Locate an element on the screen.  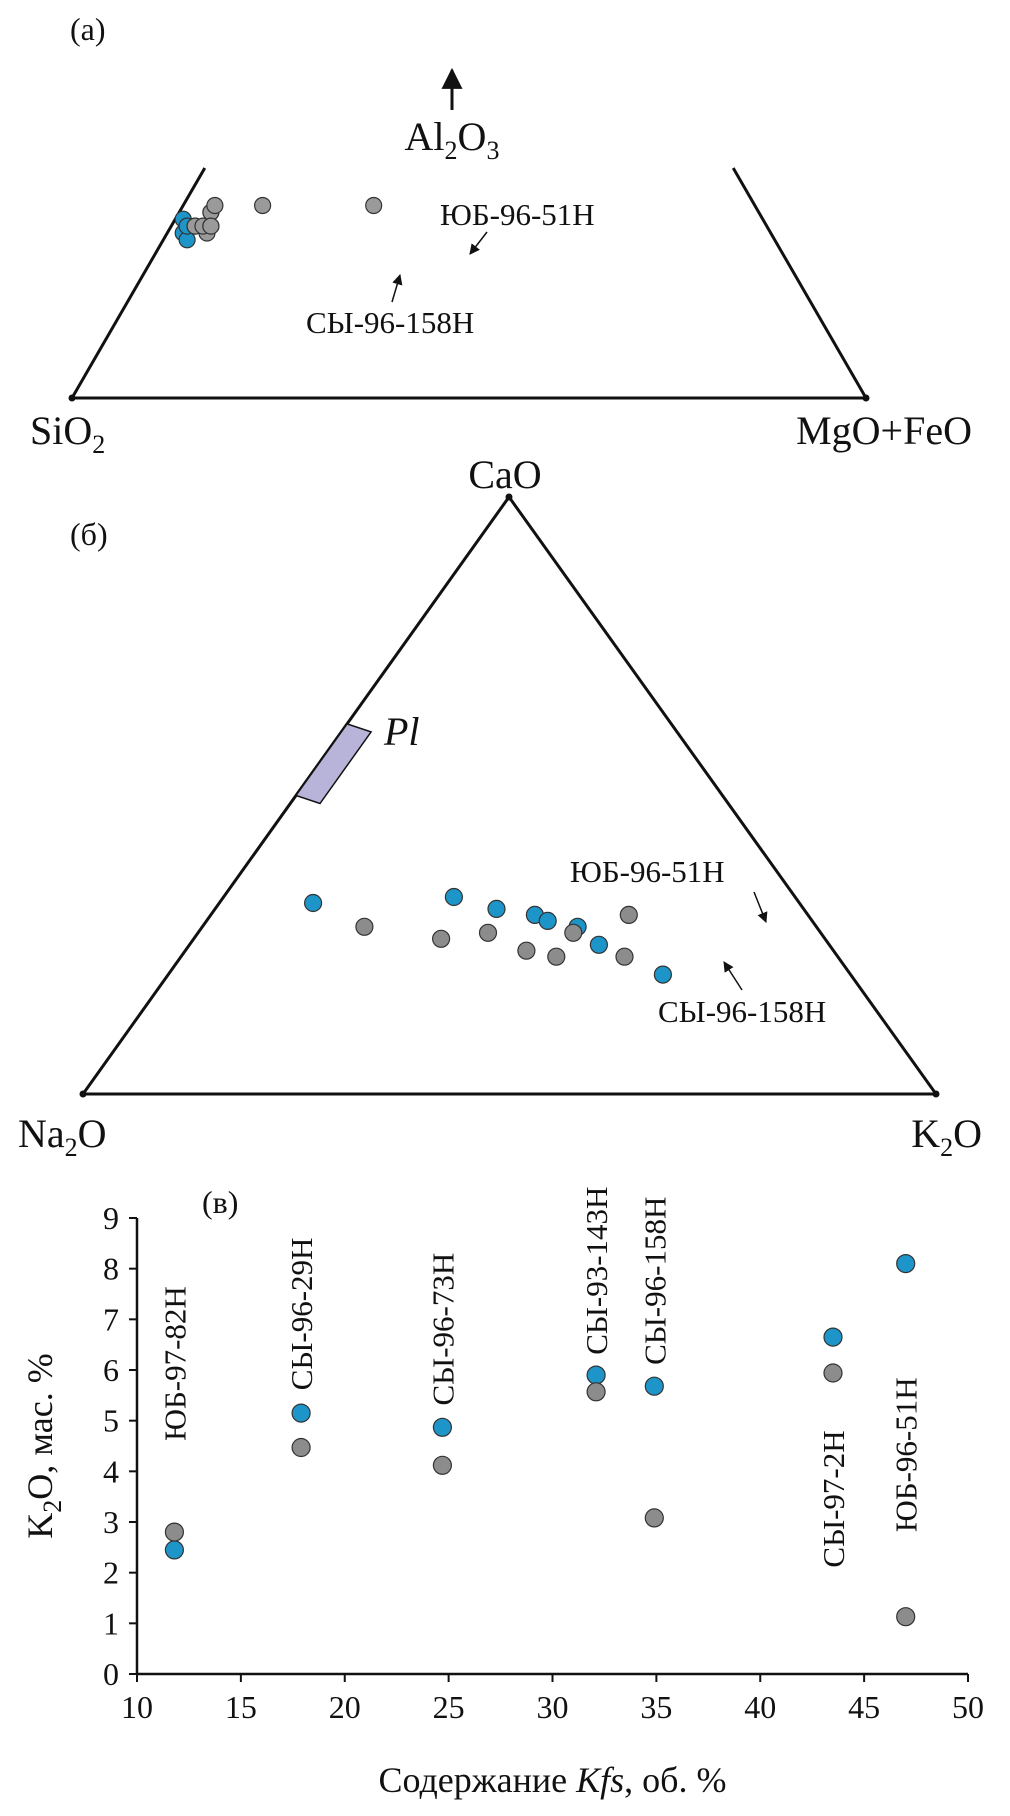
vertex-label-top-a: Al2O3 is located at coordinates (452, 139).